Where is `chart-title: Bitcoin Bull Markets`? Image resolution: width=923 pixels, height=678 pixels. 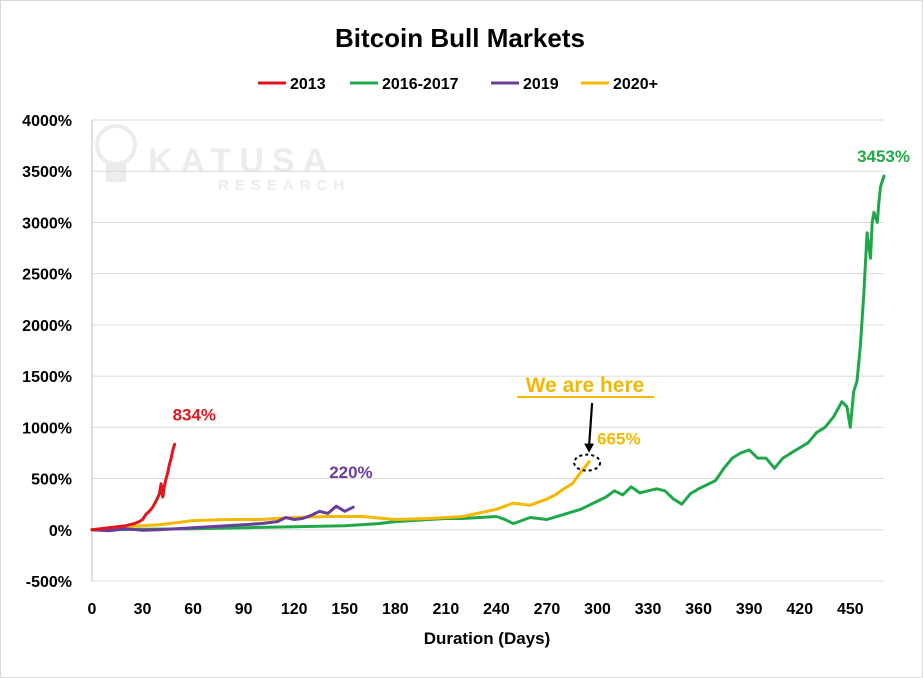 chart-title: Bitcoin Bull Markets is located at coordinates (460, 38).